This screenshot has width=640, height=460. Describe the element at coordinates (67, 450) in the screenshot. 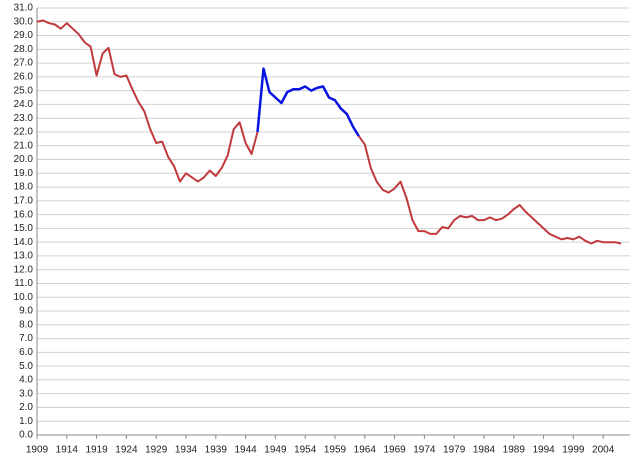

I see `x-tick-label: 1914` at that location.